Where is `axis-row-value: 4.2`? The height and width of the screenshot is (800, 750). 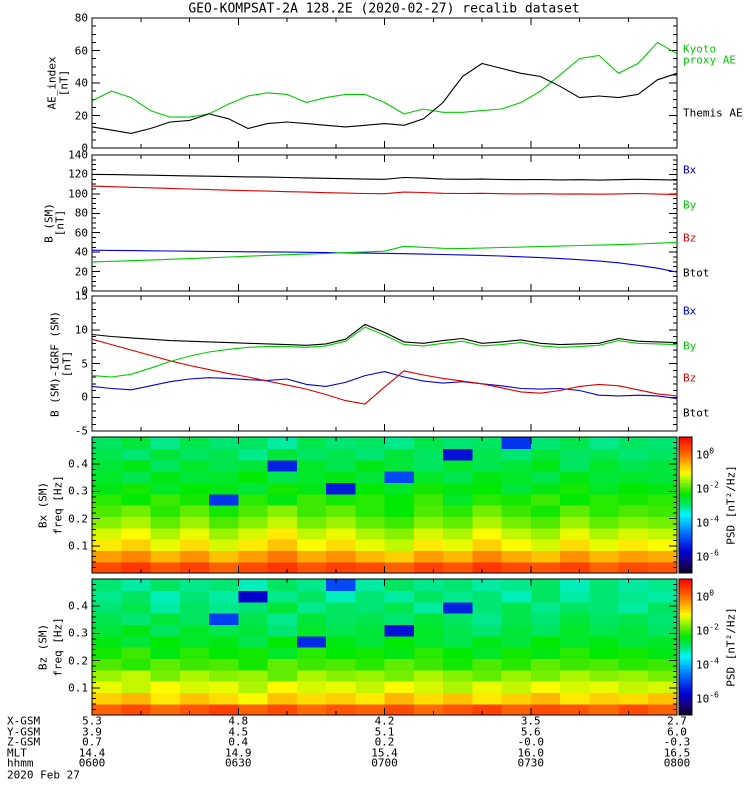
axis-row-value: 4.2 is located at coordinates (384, 721).